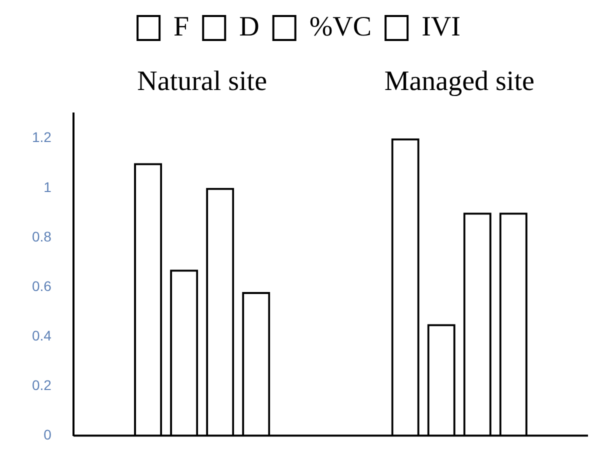  What do you see at coordinates (249, 26) in the screenshot?
I see `legend-label: D` at bounding box center [249, 26].